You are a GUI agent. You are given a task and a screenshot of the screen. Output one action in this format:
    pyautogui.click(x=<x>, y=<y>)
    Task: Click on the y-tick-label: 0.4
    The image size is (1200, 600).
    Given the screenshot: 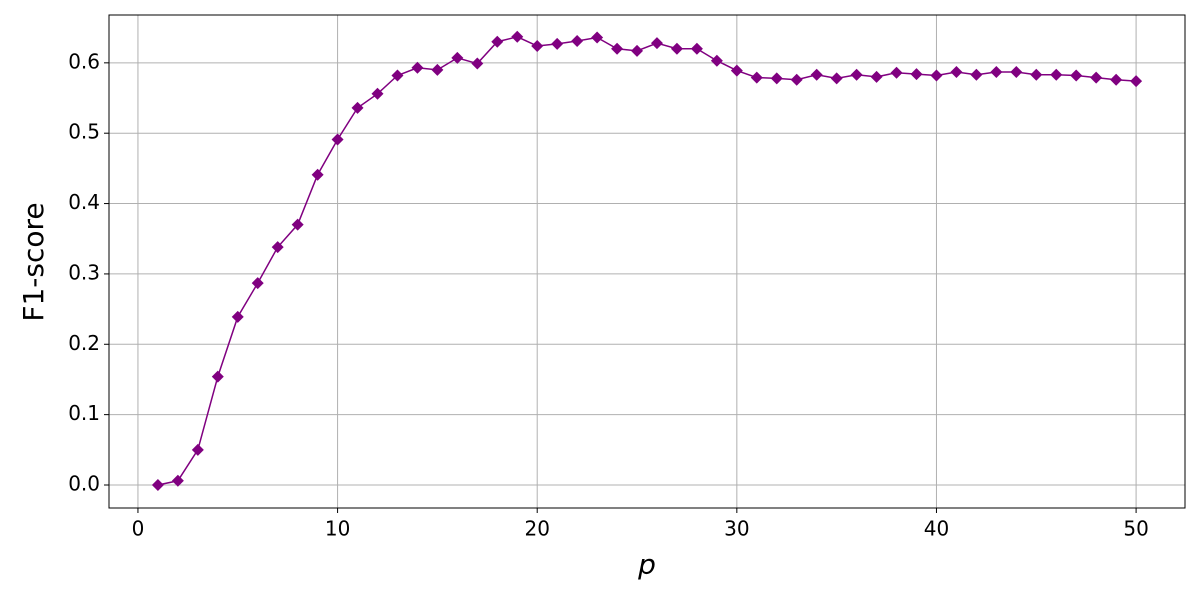 What is the action you would take?
    pyautogui.click(x=84, y=202)
    